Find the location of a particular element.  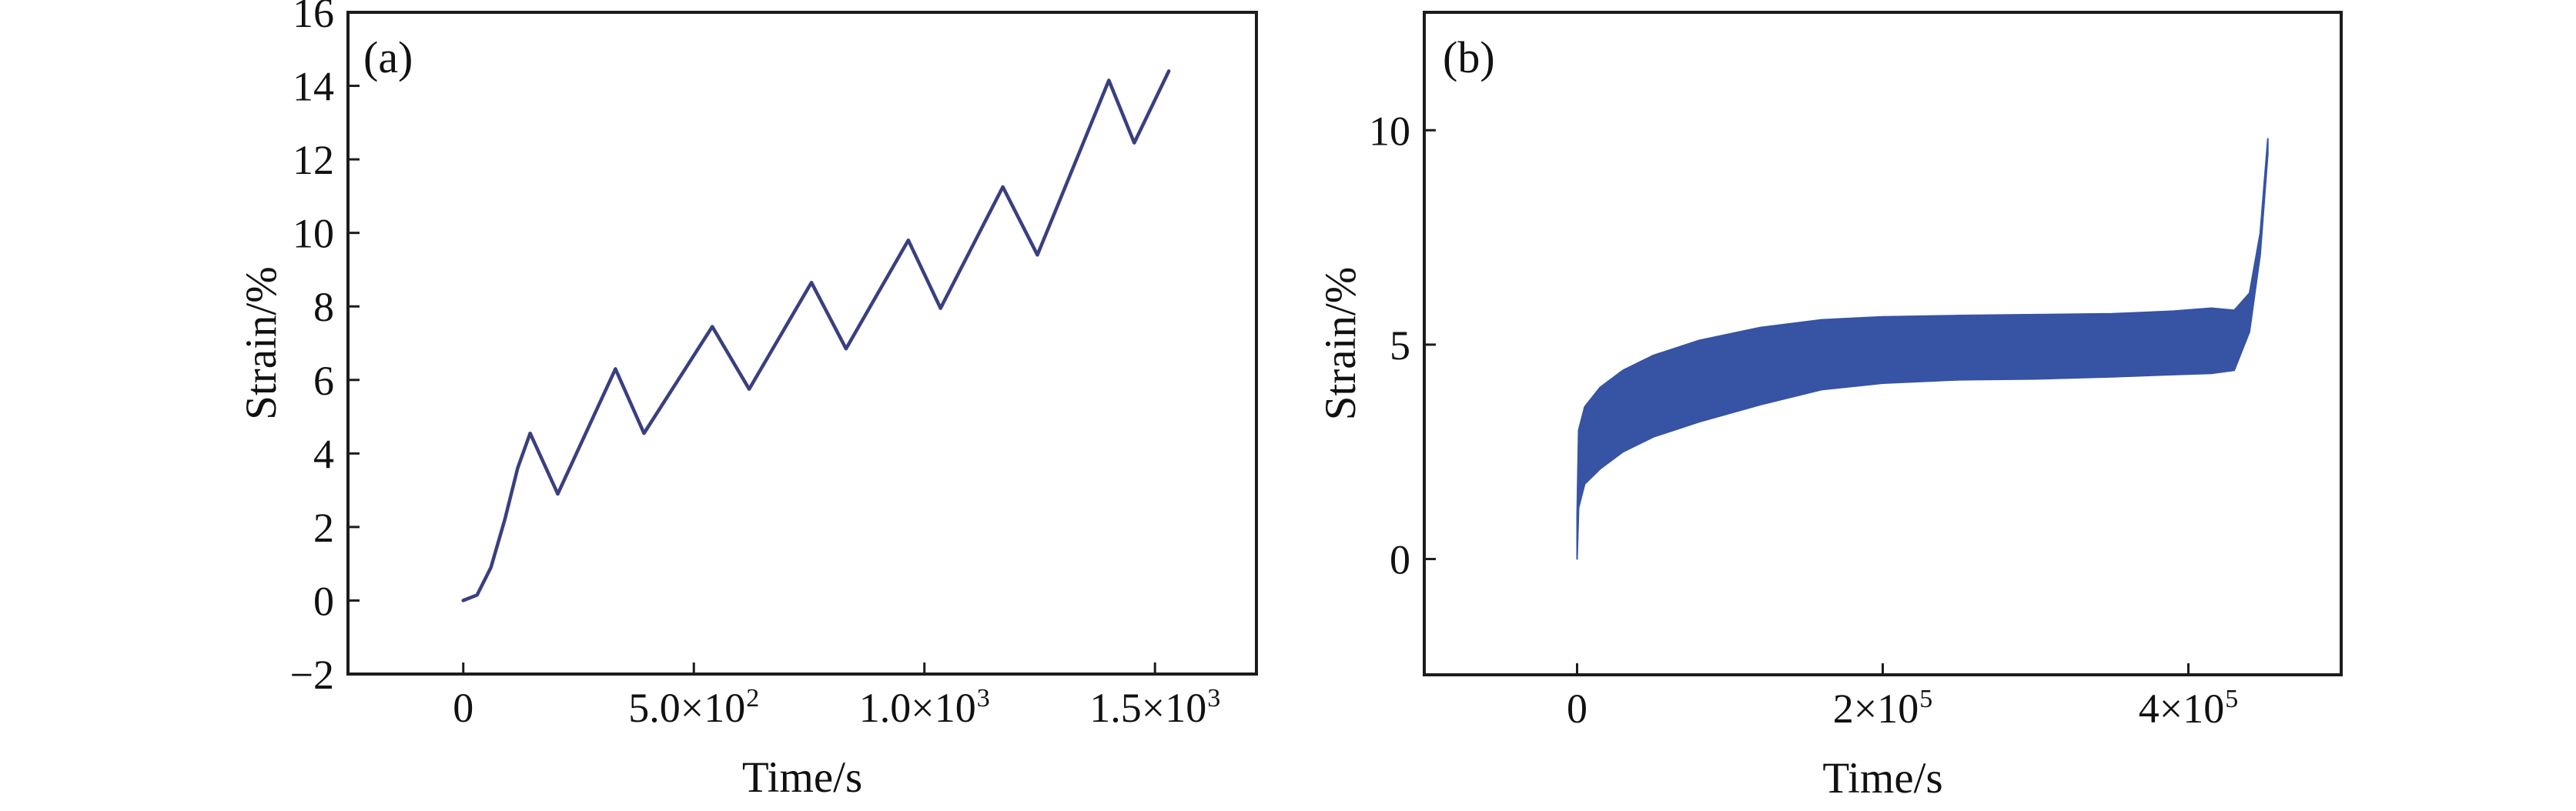

y-tick-label: 16 is located at coordinates (313, 18).